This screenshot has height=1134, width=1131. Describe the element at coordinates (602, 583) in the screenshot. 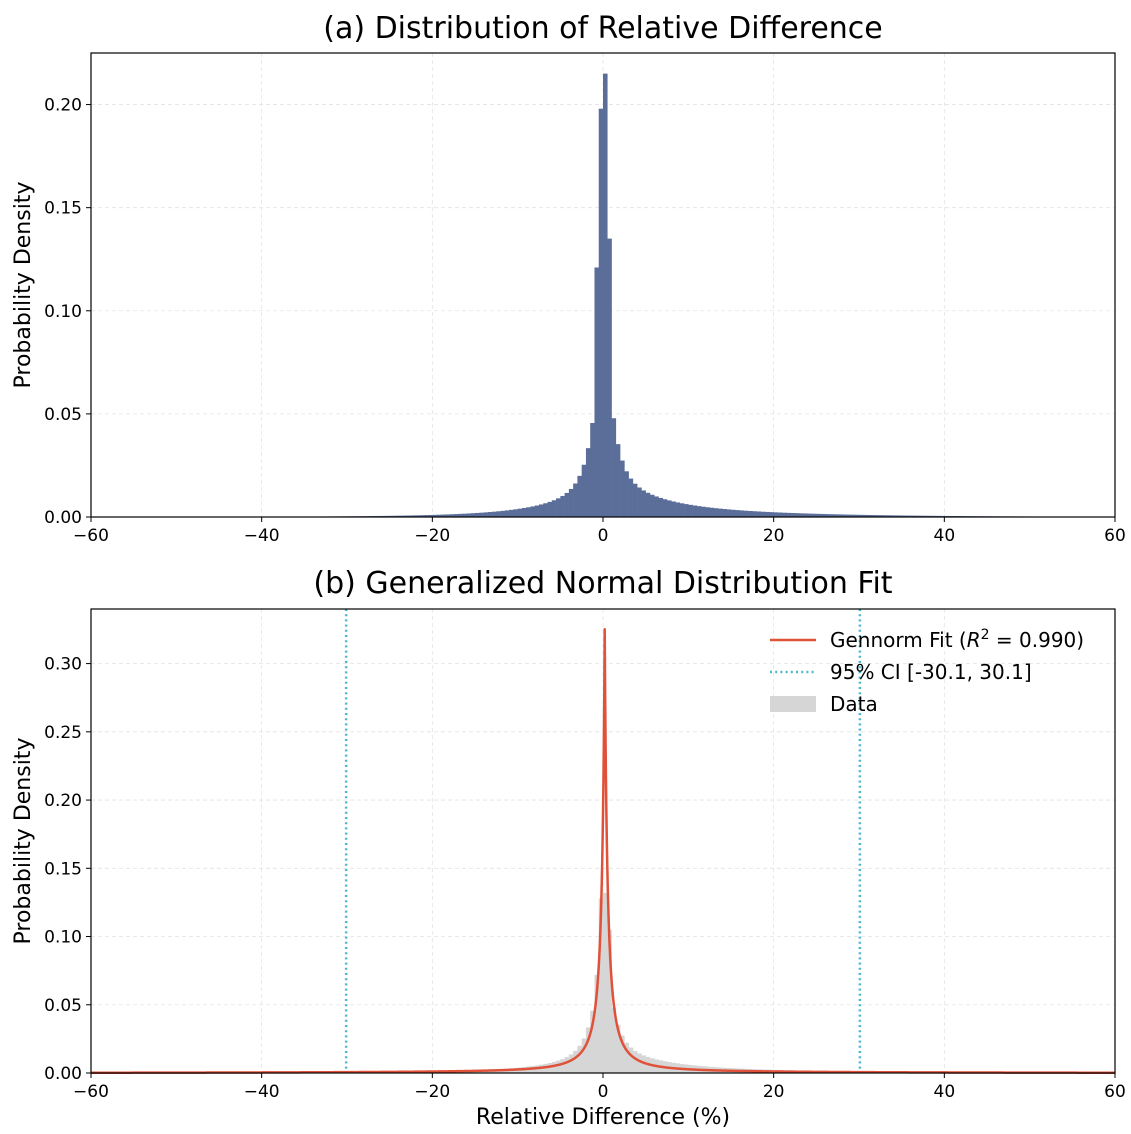

I see `panel-b-title: (b) Generalized Normal Distribution Fit` at that location.